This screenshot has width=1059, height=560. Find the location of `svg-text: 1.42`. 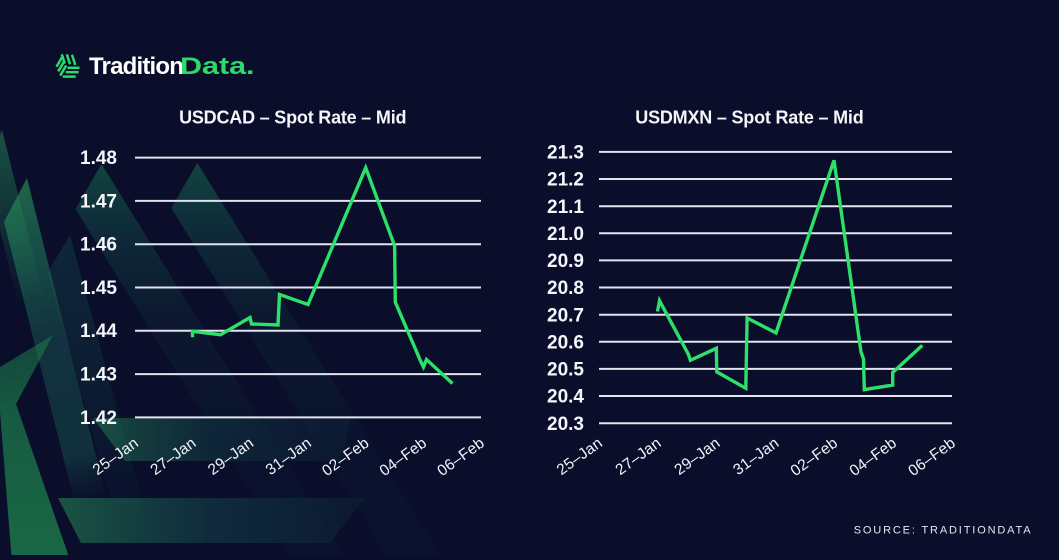

svg-text: 1.42 is located at coordinates (98, 418).